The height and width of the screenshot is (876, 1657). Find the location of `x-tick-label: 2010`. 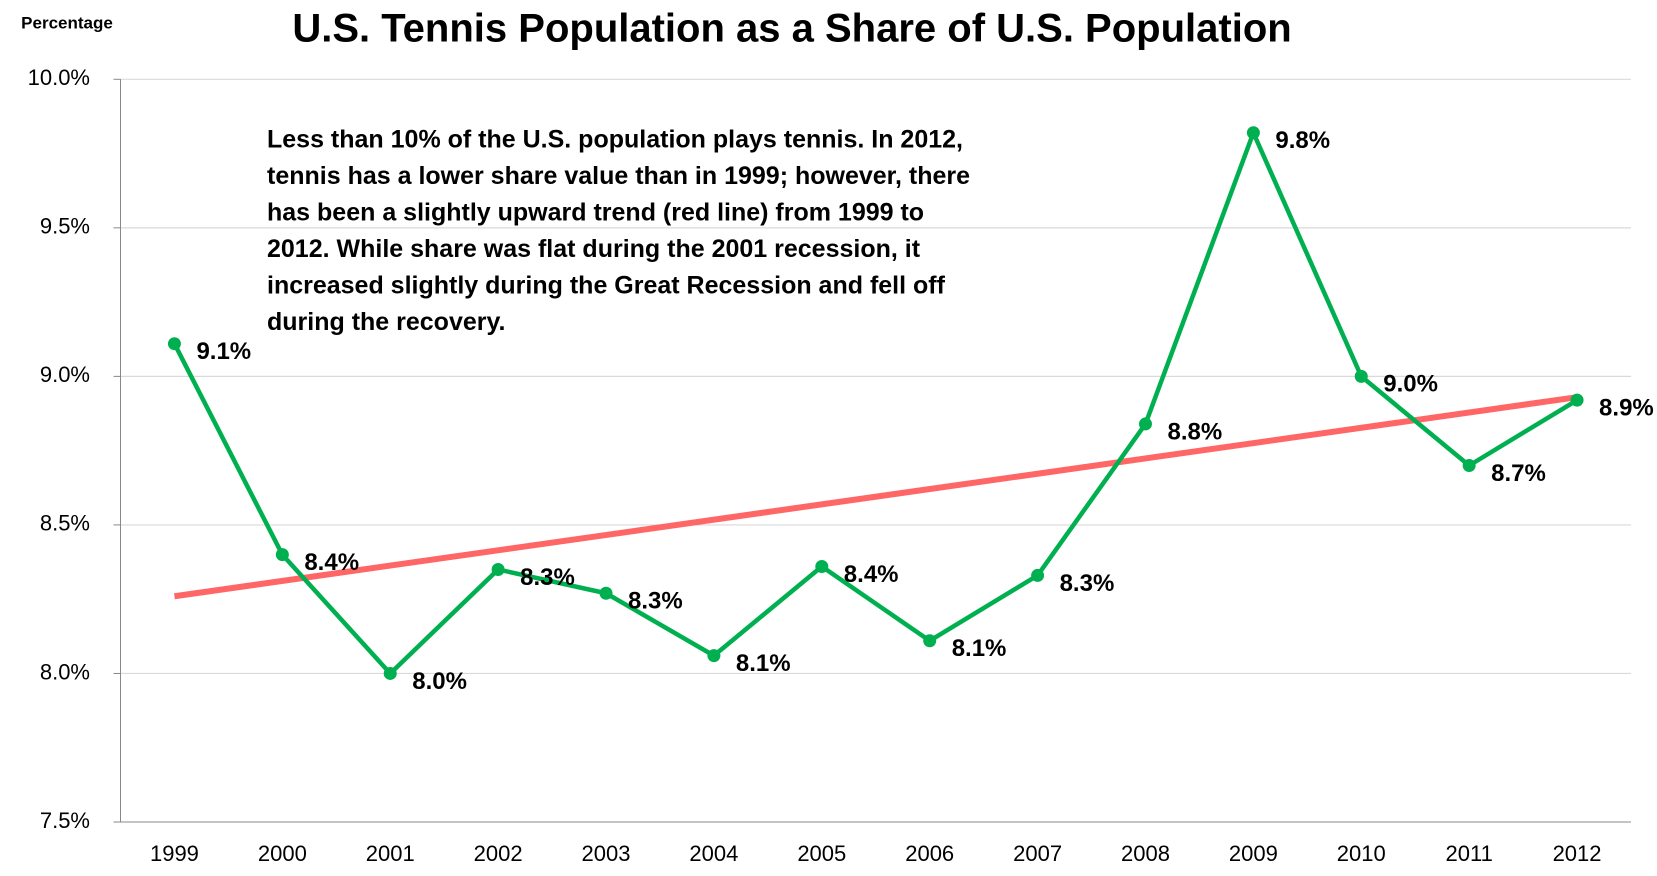

x-tick-label: 2010 is located at coordinates (1361, 853).